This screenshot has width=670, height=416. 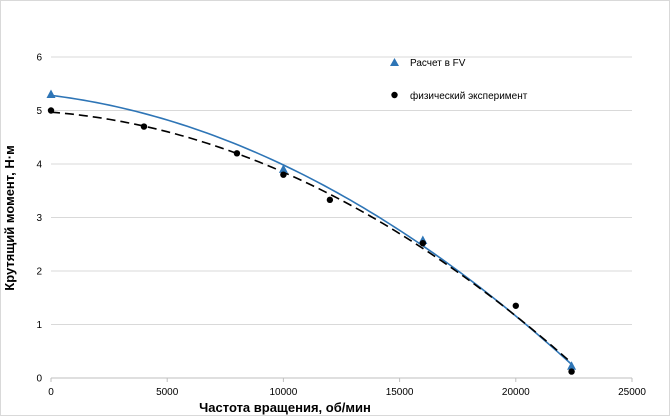 I want to click on legend-marker-fv, so click(x=394, y=62).